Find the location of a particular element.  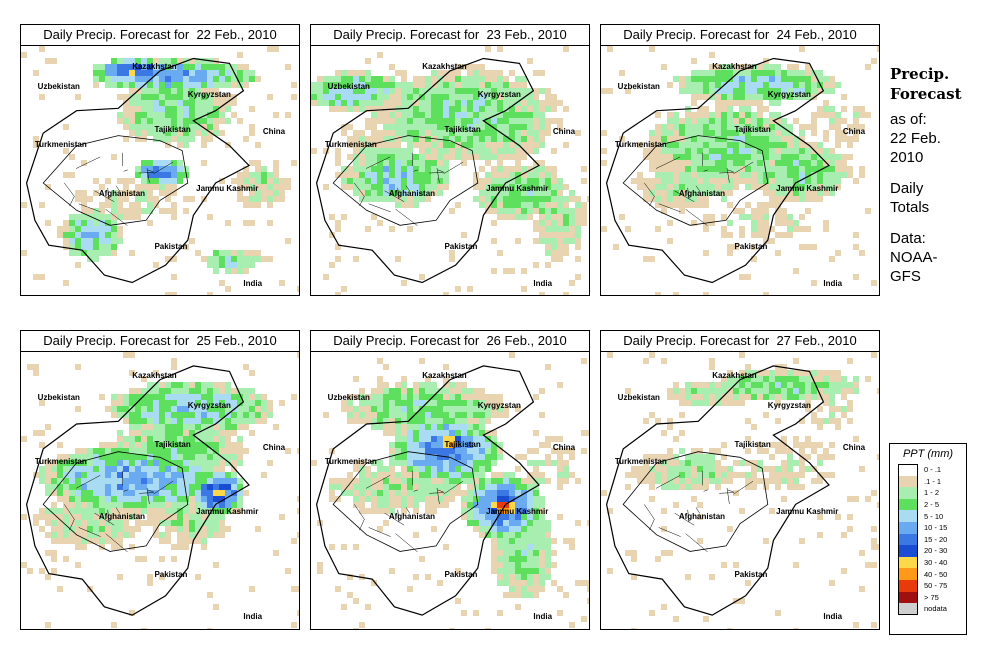

legend-row: 30 - 40 is located at coordinates (928, 562).